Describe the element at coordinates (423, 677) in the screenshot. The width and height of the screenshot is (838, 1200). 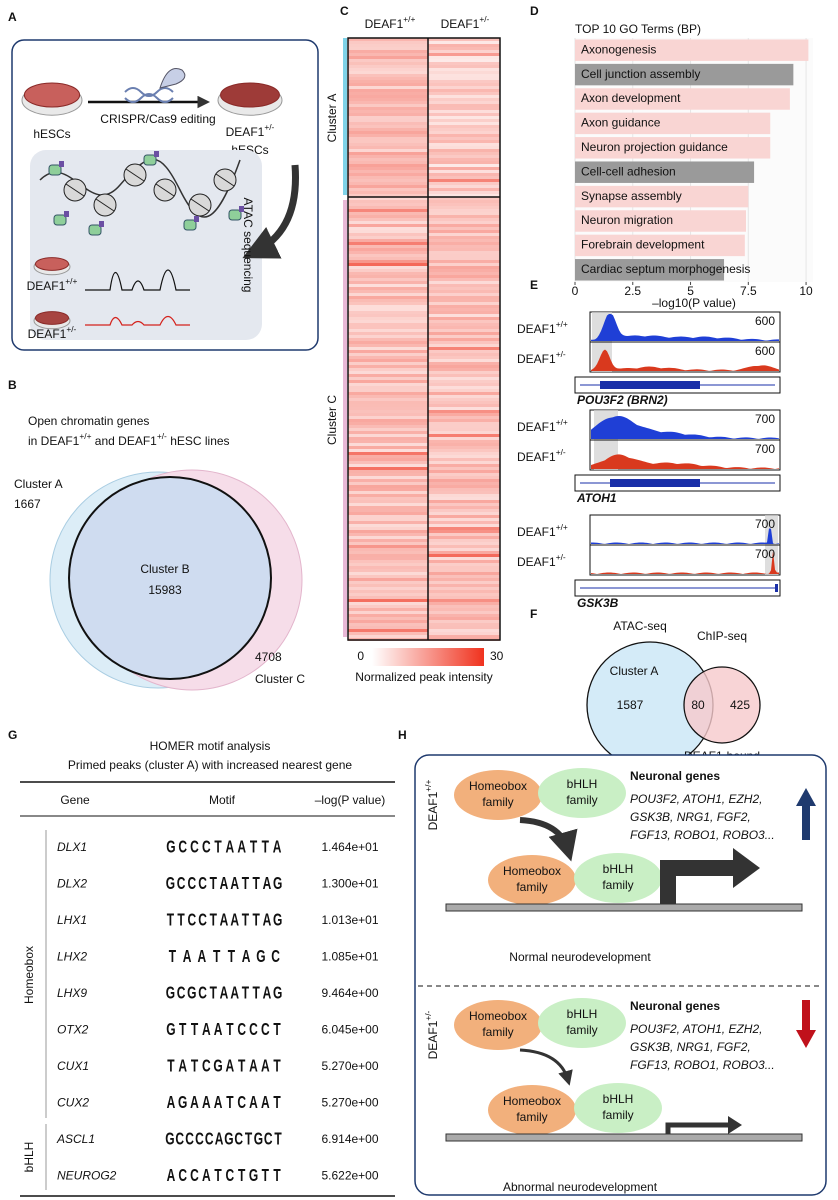
I see `colorbar-label: Normalized peak intensity` at that location.